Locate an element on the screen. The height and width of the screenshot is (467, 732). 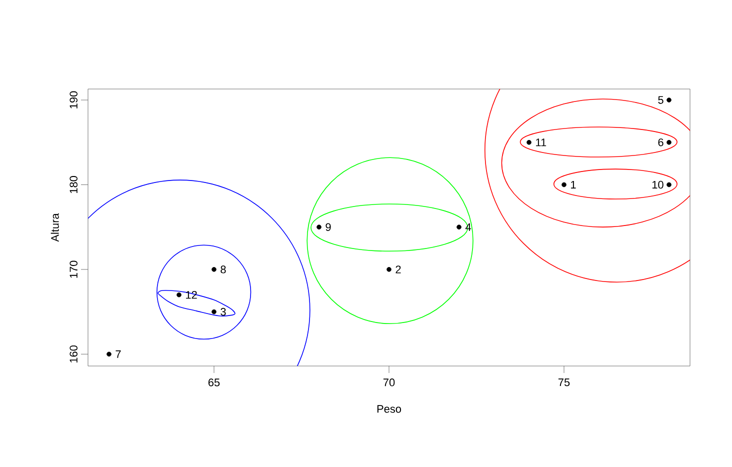
annotation: 2 is located at coordinates (398, 270).